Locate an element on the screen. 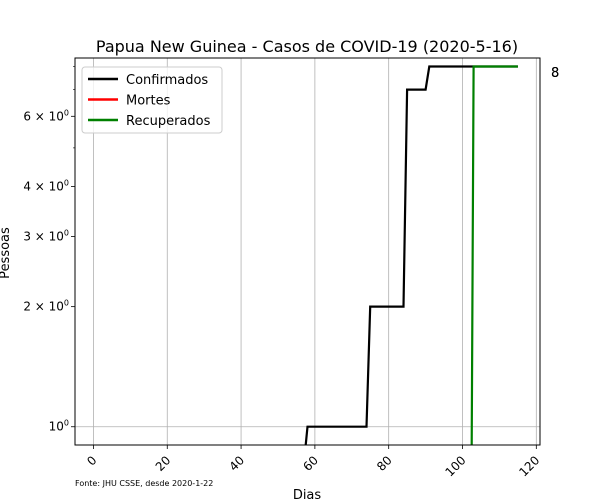 The width and height of the screenshot is (600, 500). legend-box is located at coordinates (152, 100).